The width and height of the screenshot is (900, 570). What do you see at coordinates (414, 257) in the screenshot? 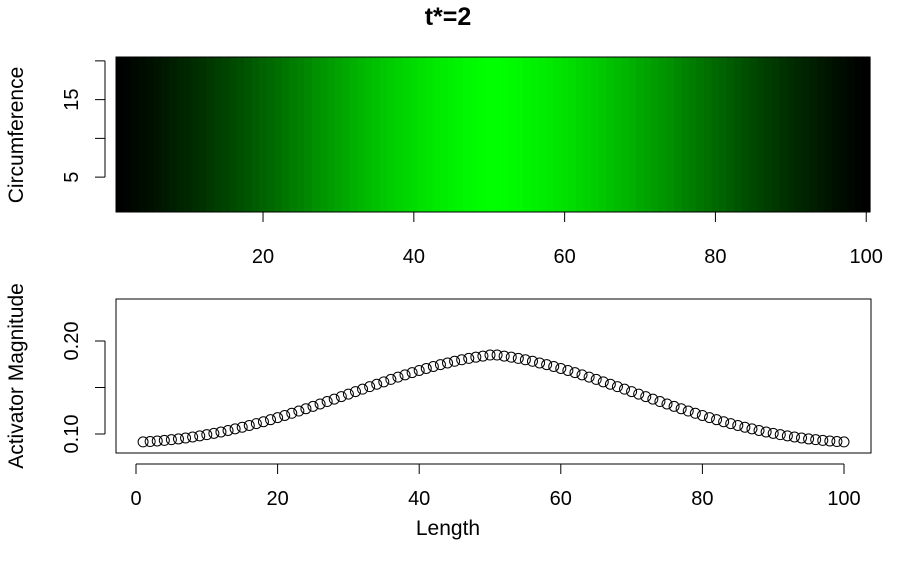
I see `heatmap-x-tick-label: 40` at bounding box center [414, 257].